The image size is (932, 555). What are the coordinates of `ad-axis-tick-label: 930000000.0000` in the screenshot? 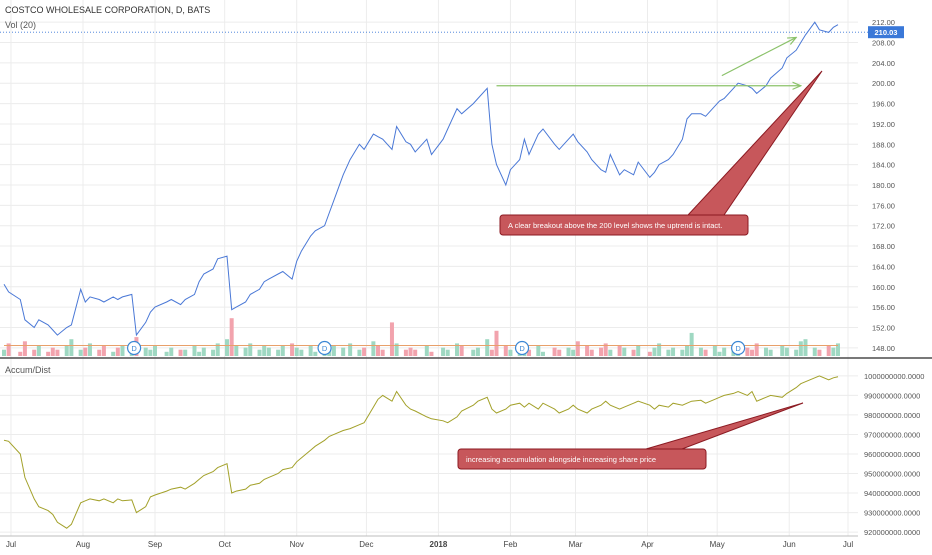 It's located at (892, 513).